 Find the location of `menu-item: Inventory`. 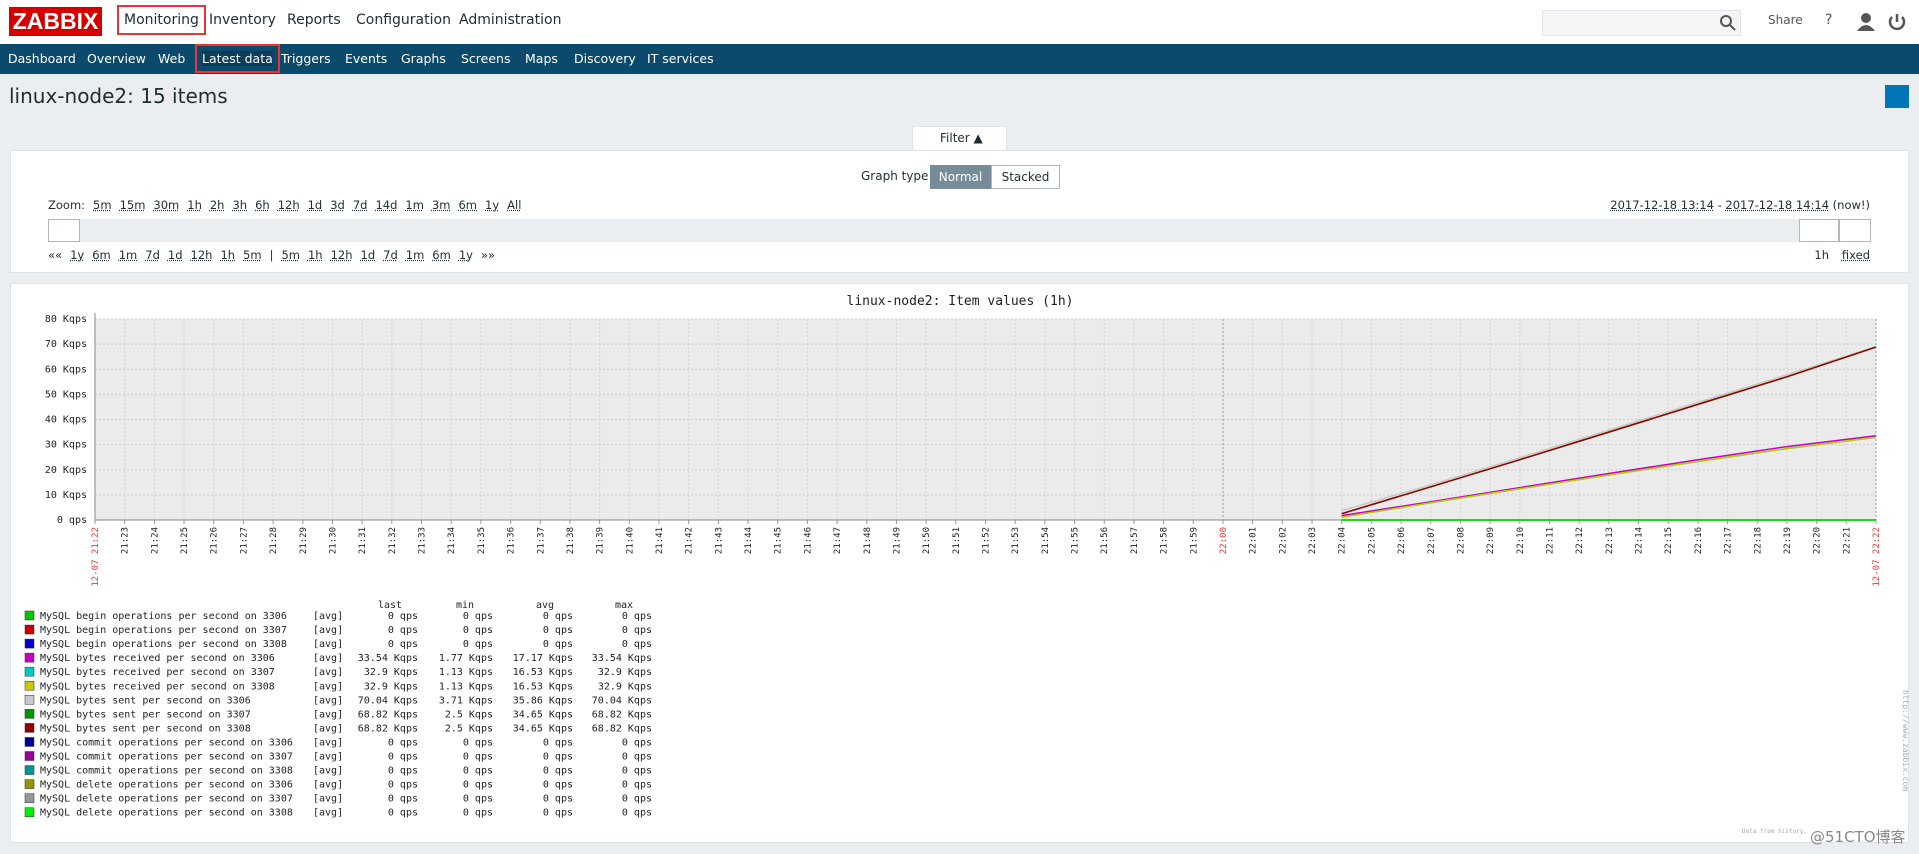

menu-item: Inventory is located at coordinates (242, 20).